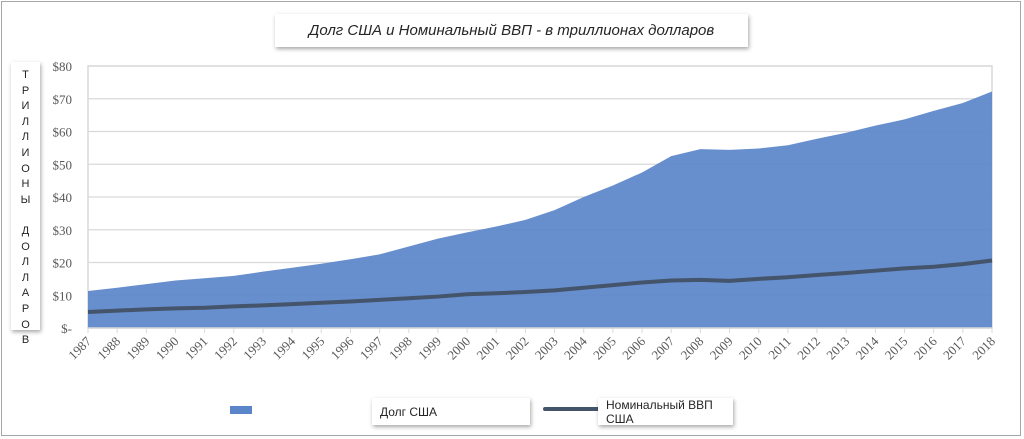 The height and width of the screenshot is (439, 1024). I want to click on x-tick-label: 2001, so click(487, 348).